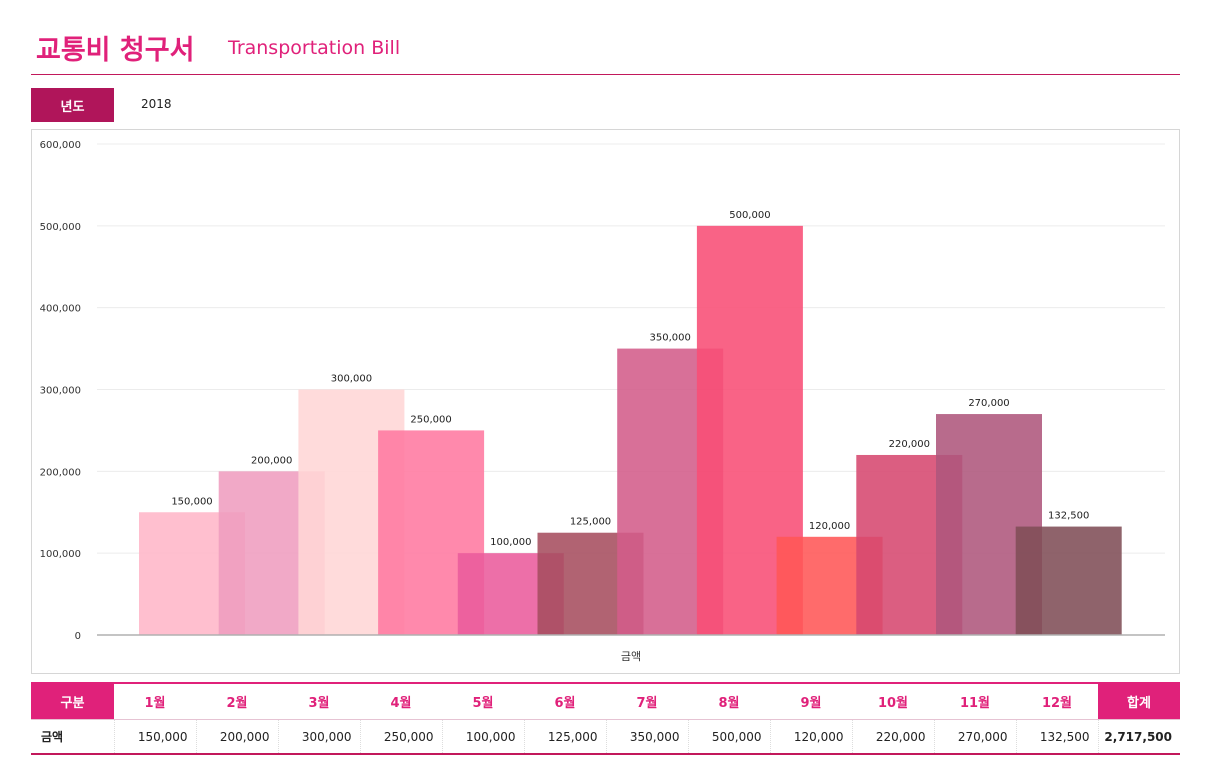 This screenshot has width=1214, height=777. What do you see at coordinates (729, 701) in the screenshot?
I see `header-month: 8월` at bounding box center [729, 701].